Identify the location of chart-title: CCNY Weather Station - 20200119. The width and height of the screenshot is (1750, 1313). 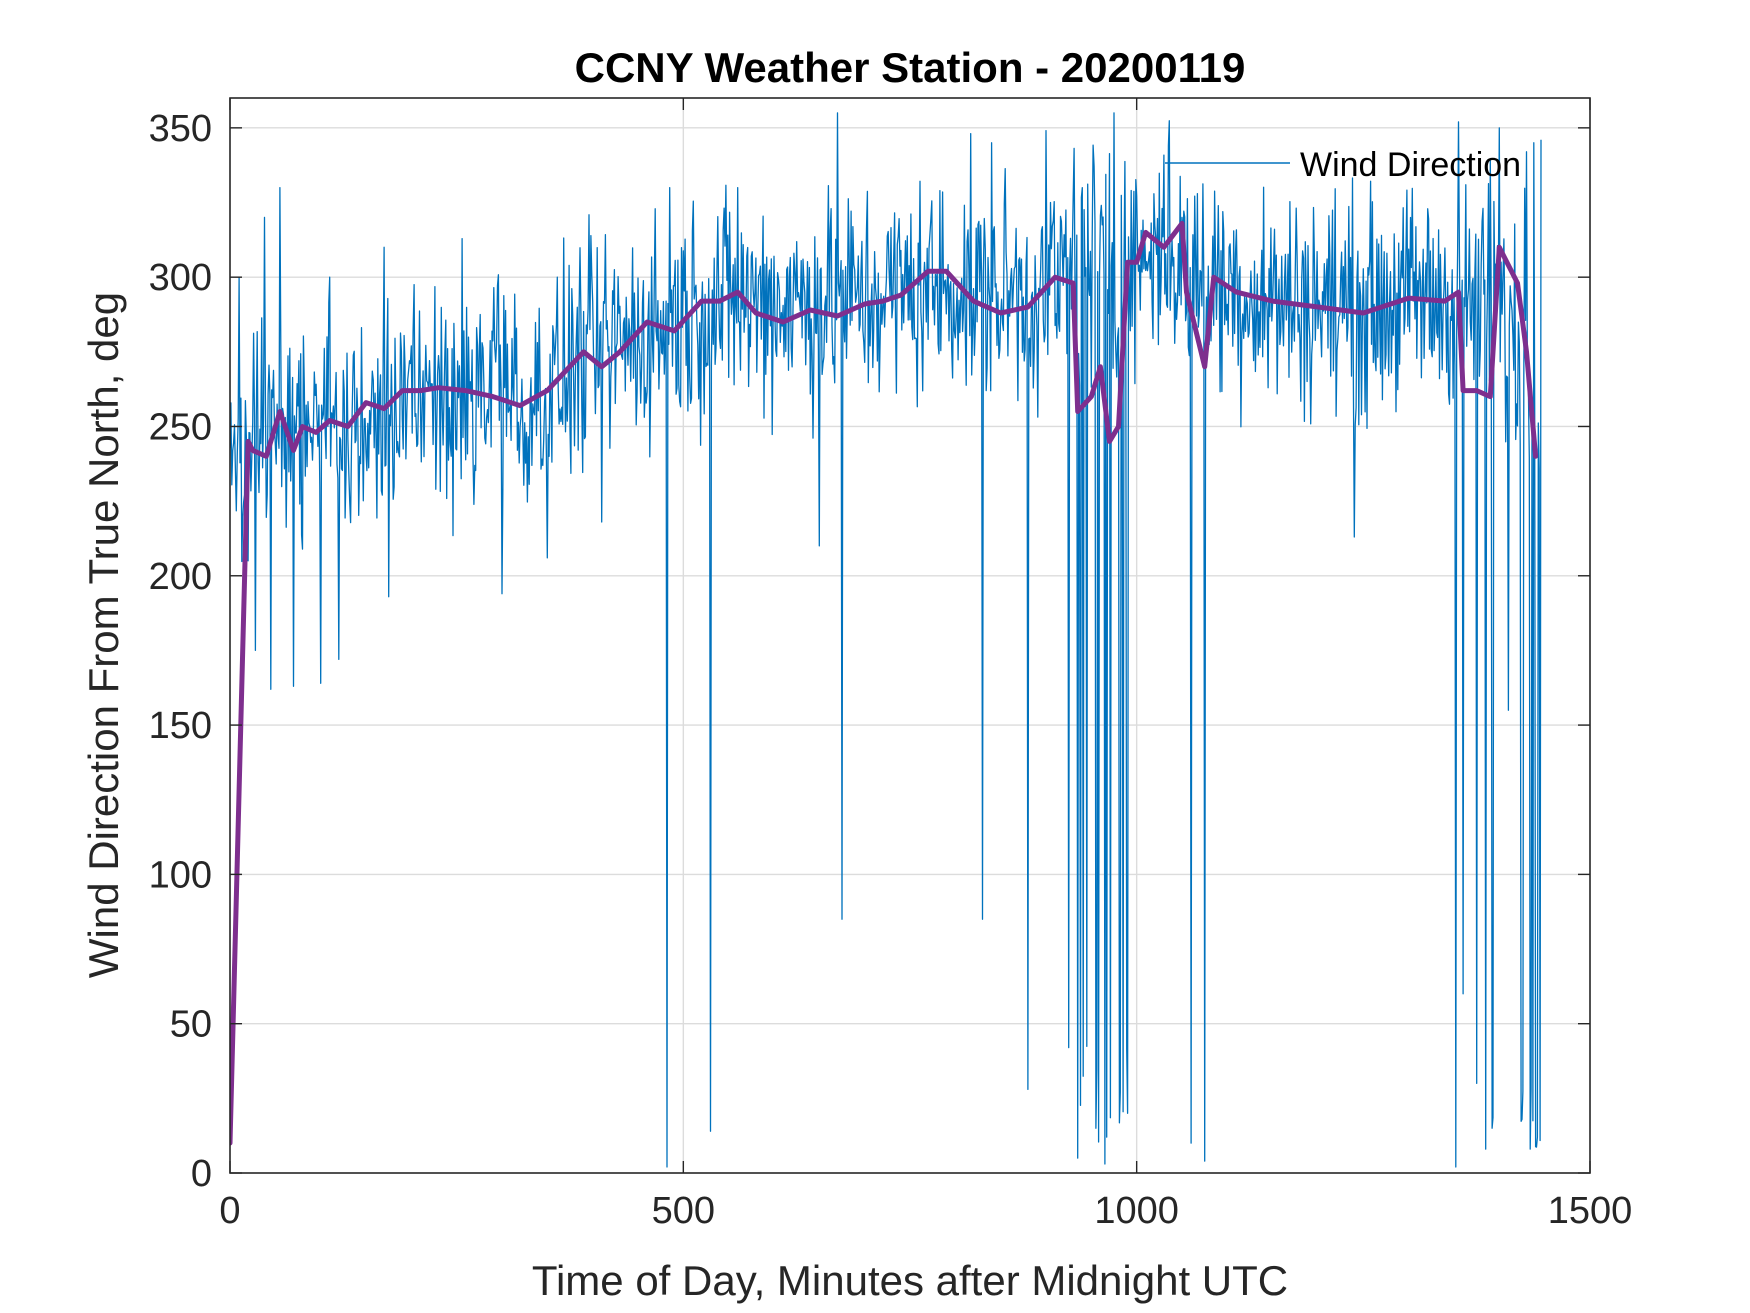
(910, 67).